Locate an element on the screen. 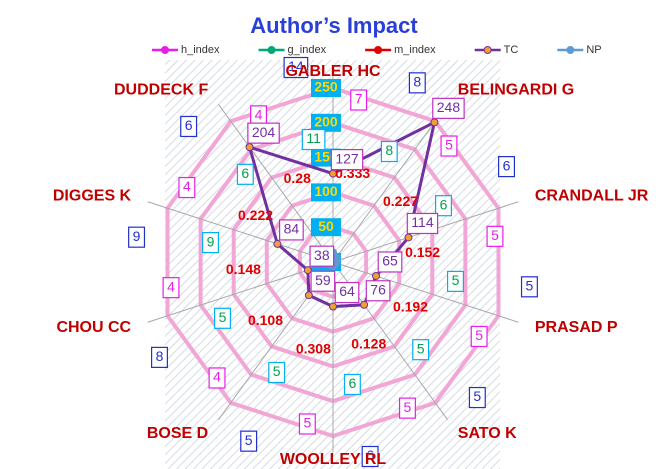 This screenshot has width=669, height=469. legend: h_index g_index m_index TC NP is located at coordinates (377, 50).